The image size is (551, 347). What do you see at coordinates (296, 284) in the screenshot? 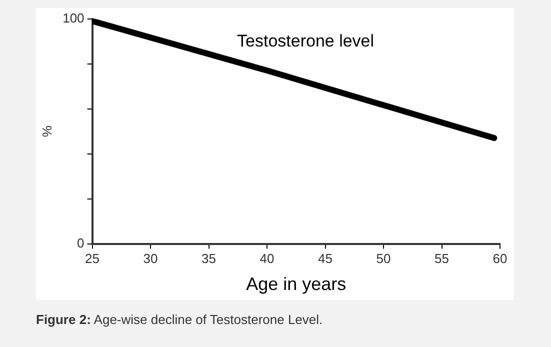
I see `x-axis-title: Age in years` at bounding box center [296, 284].